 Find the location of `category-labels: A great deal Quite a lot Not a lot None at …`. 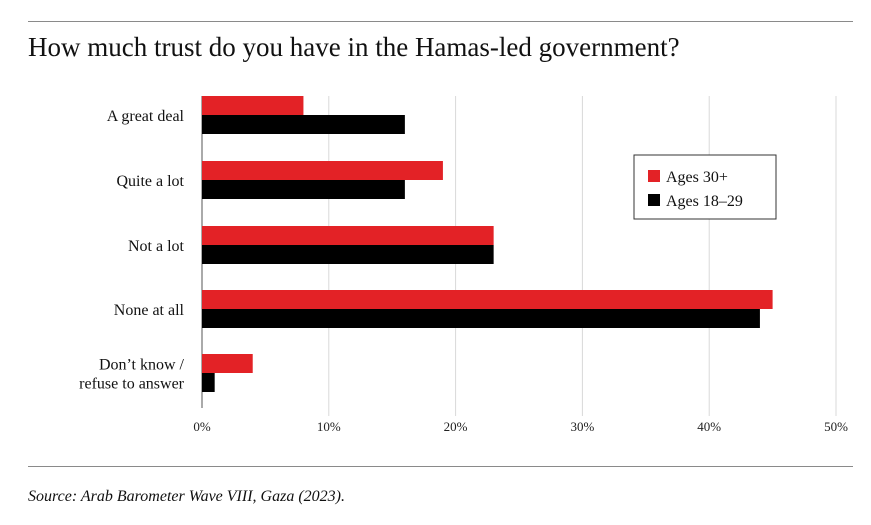

category-labels: A great deal Quite a lot Not a lot None at … is located at coordinates (132, 250).